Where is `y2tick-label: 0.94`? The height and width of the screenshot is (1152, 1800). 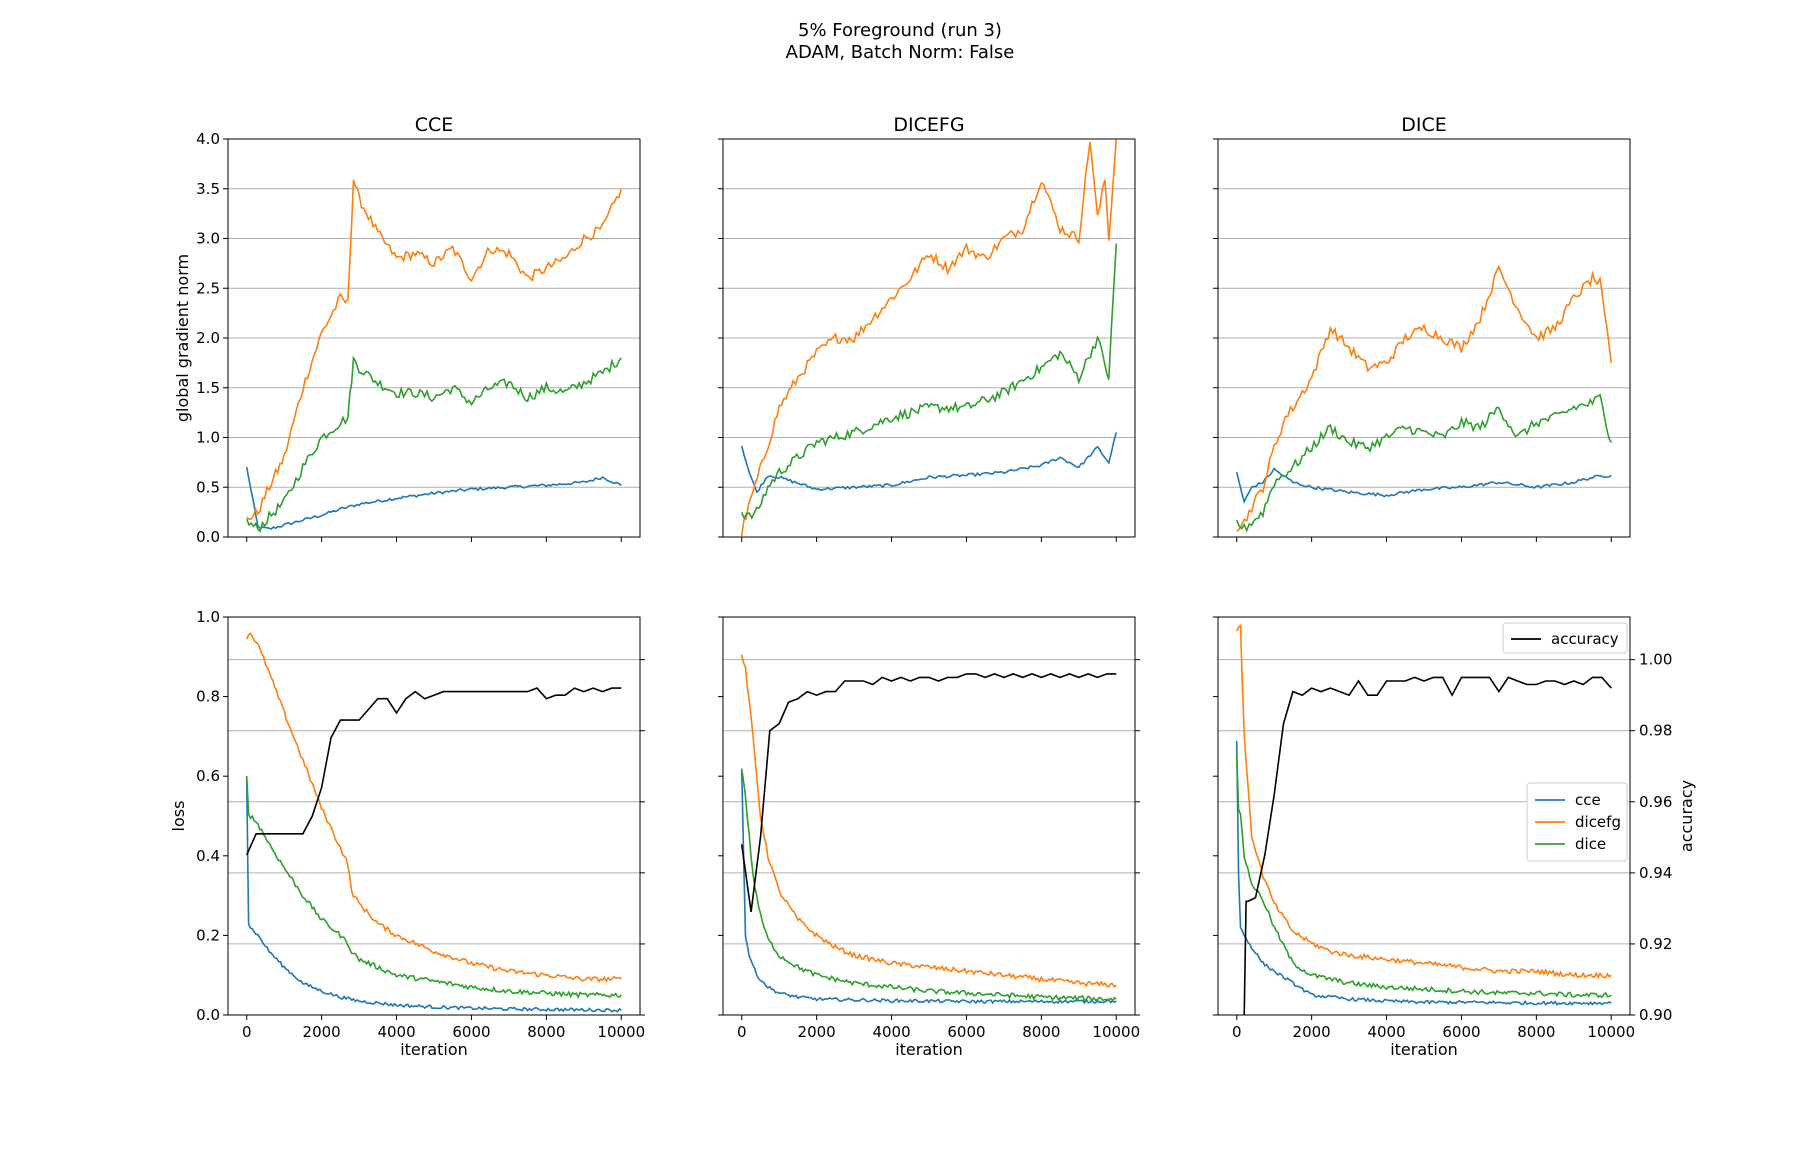 y2tick-label: 0.94 is located at coordinates (1655, 873).